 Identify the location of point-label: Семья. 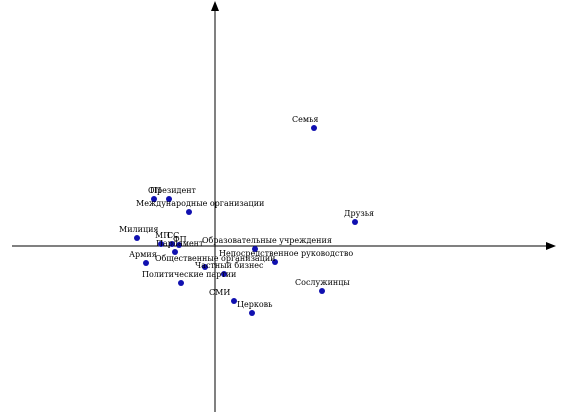
(305, 119).